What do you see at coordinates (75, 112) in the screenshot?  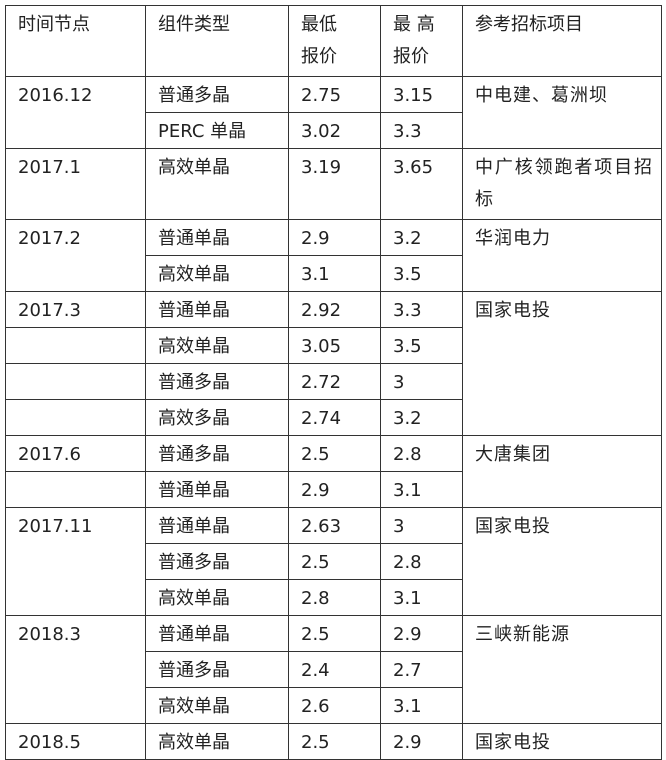 I see `date-cell: 2016.12` at bounding box center [75, 112].